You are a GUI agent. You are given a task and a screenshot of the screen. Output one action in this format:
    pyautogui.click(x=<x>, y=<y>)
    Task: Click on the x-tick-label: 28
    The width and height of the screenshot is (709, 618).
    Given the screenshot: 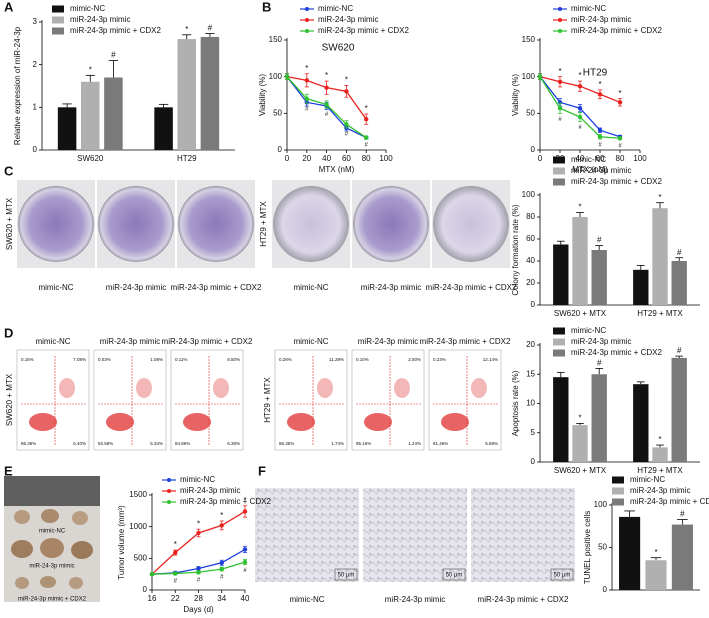 What is the action you would take?
    pyautogui.click(x=198, y=598)
    